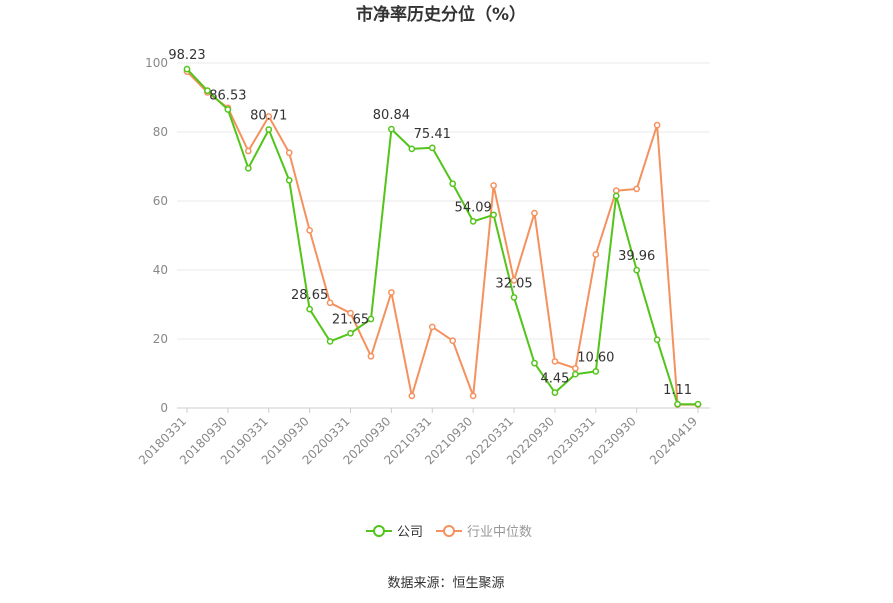  What do you see at coordinates (164, 408) in the screenshot?
I see `y-tick-label: 0` at bounding box center [164, 408].